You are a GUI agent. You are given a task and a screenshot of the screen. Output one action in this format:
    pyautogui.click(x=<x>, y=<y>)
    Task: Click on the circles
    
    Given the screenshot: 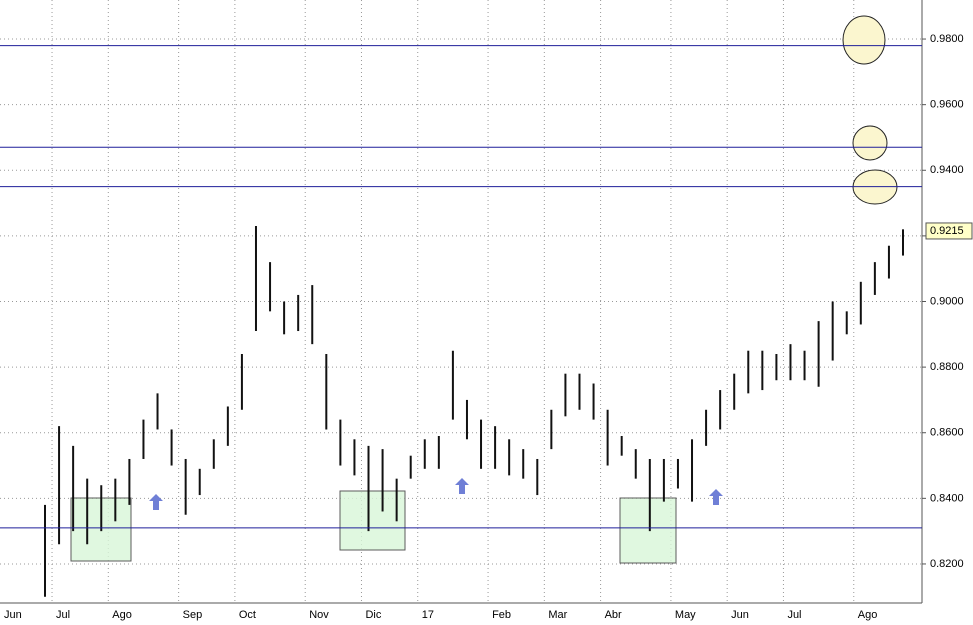 What is the action you would take?
    pyautogui.click(x=870, y=110)
    